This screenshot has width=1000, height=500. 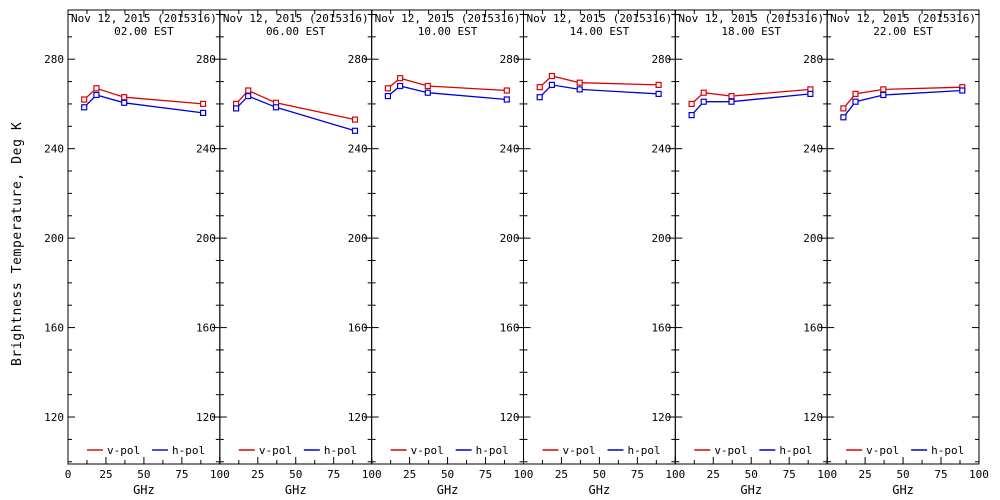 I want to click on panel-frame, so click(x=903, y=237).